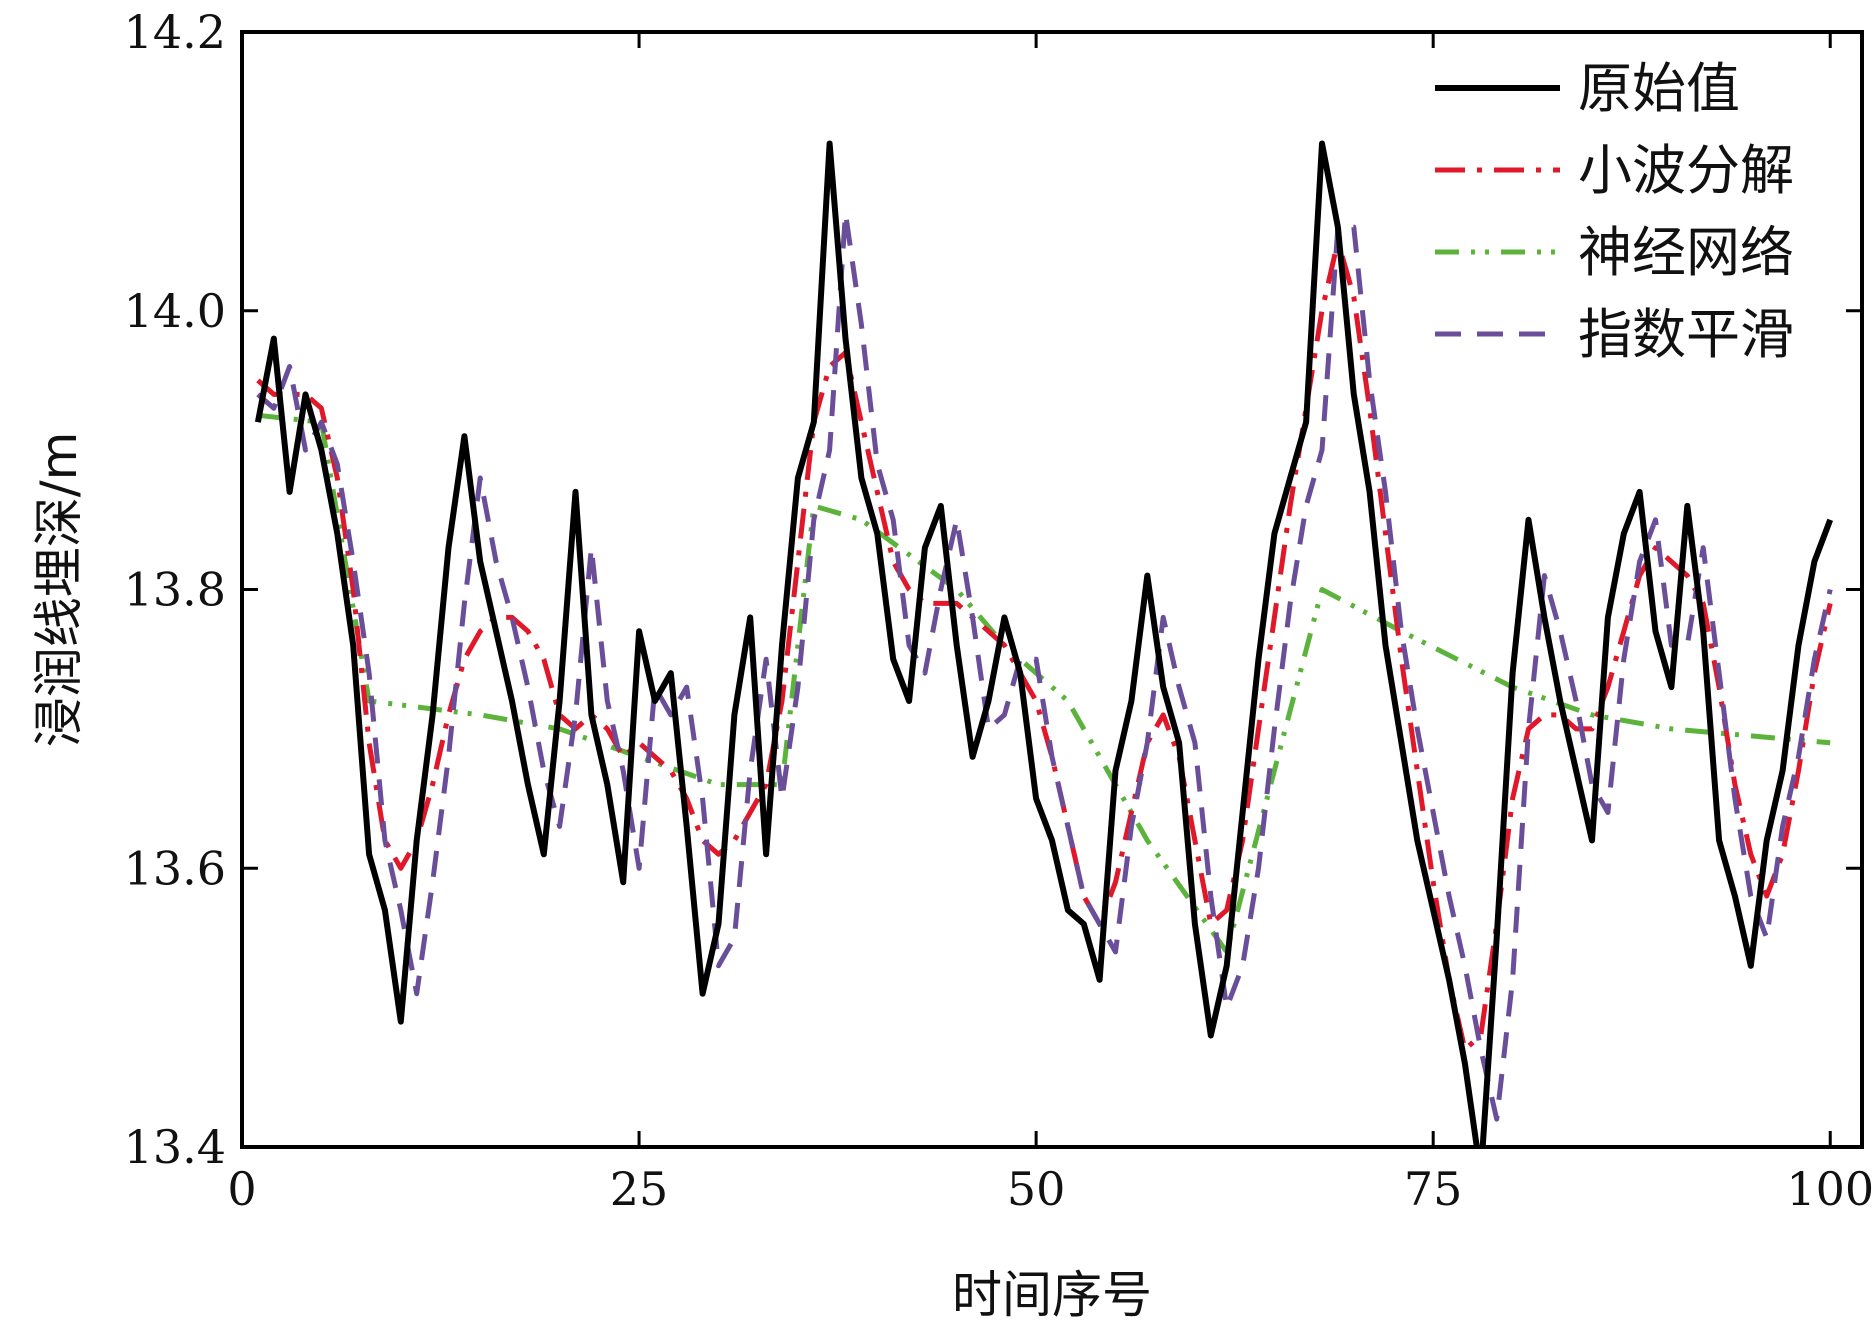  What do you see at coordinates (1686, 334) in the screenshot?
I see `legend-label-4: 指数平滑` at bounding box center [1686, 334].